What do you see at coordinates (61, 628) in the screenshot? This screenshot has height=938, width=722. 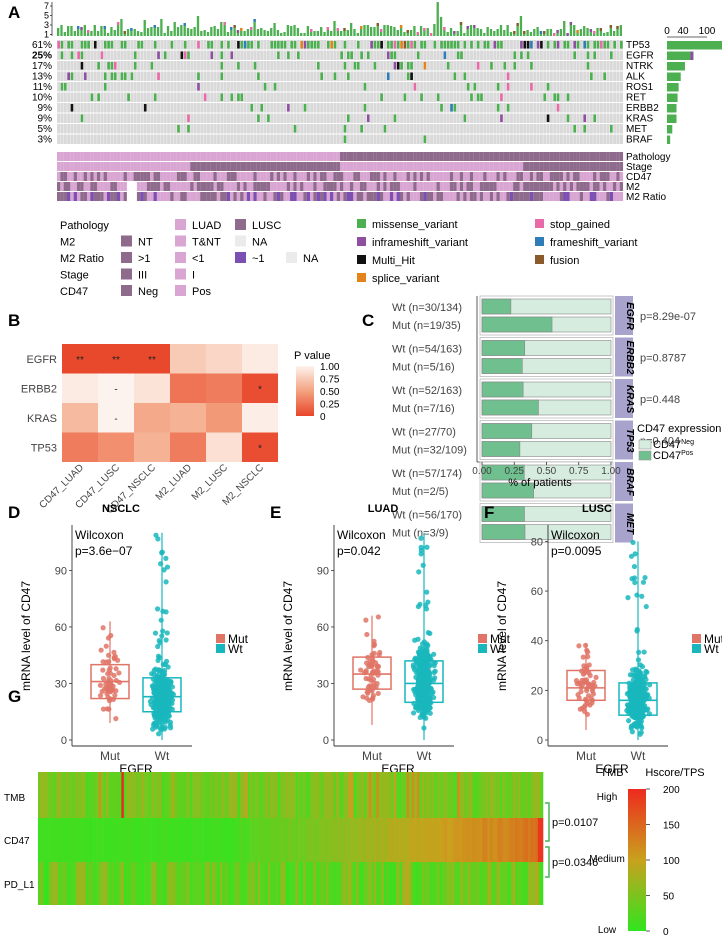 I see `y-tick-label: 60` at bounding box center [61, 628].